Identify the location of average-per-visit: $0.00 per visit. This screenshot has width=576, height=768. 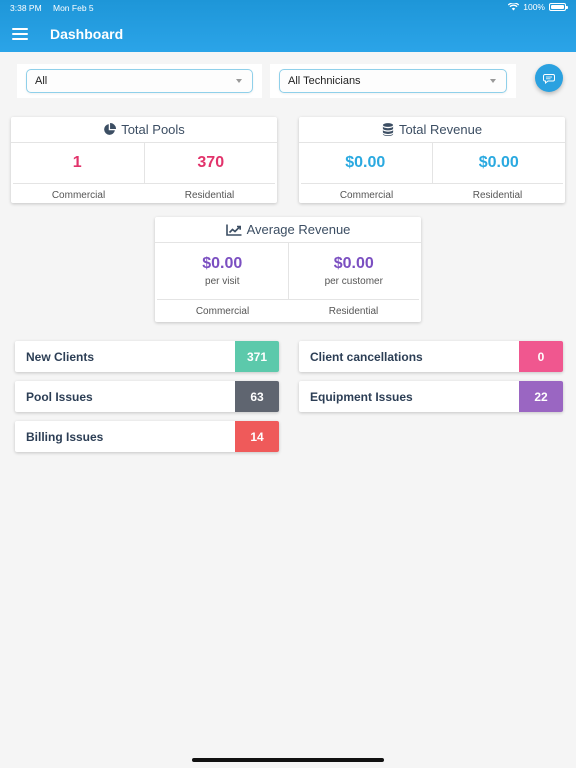
(222, 271).